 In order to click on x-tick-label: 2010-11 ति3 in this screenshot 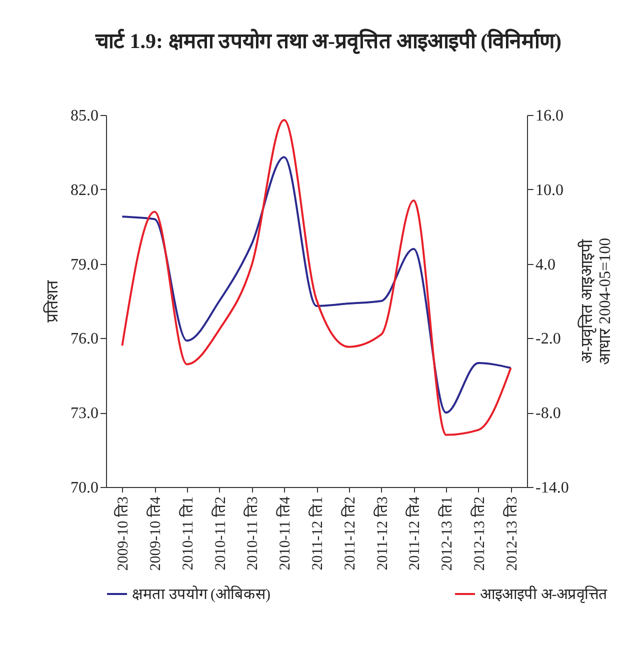, I will do `click(252, 533)`.